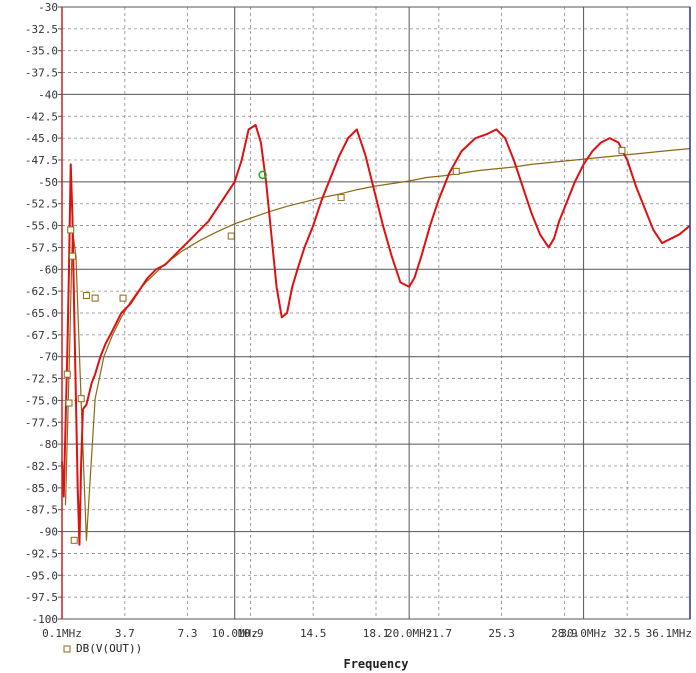  What do you see at coordinates (375, 664) in the screenshot?
I see `x-axis-label: Frequency` at bounding box center [375, 664].